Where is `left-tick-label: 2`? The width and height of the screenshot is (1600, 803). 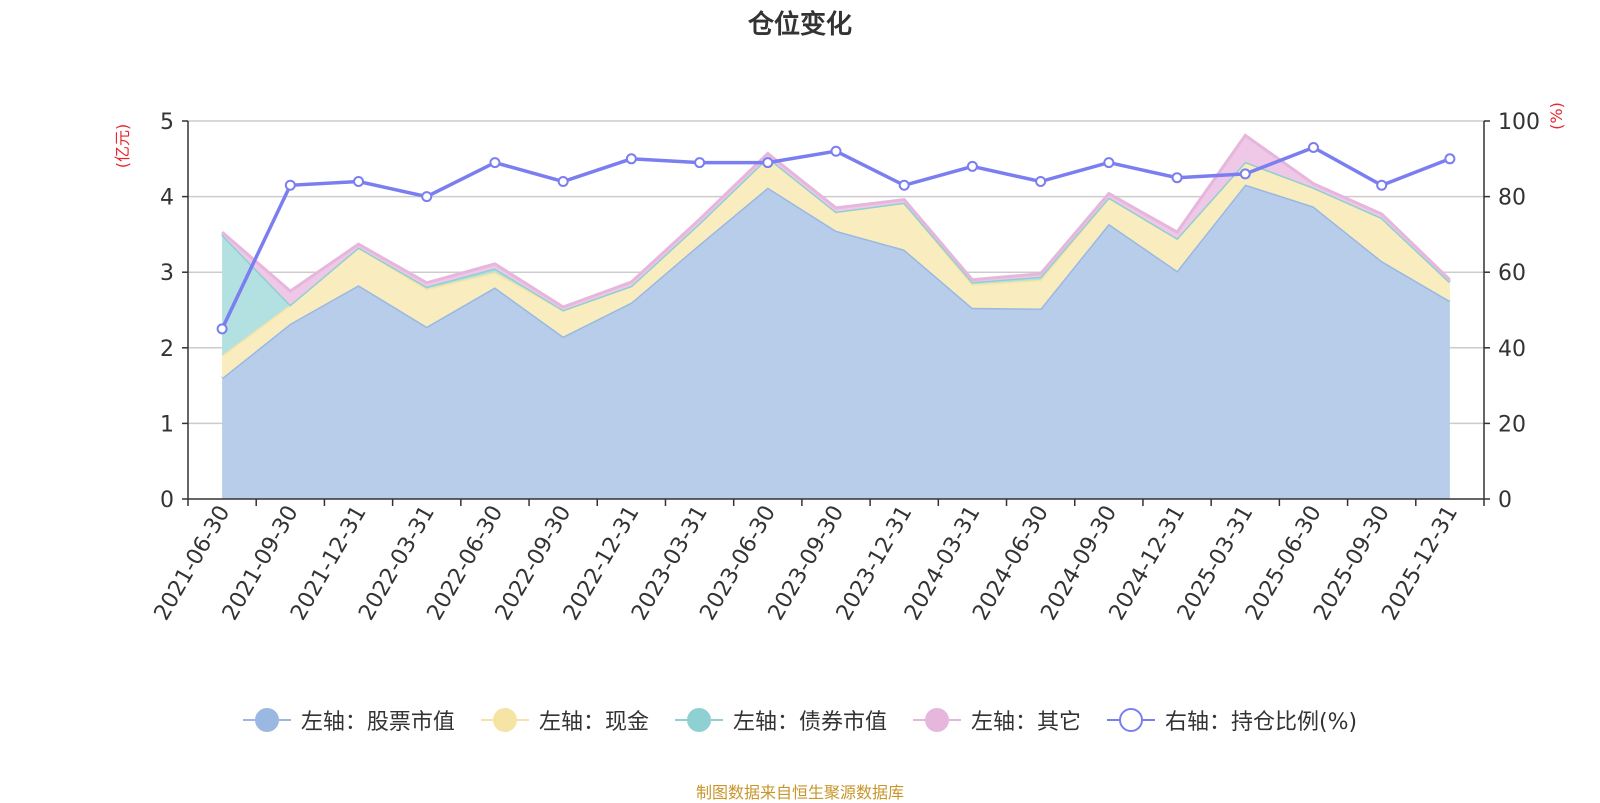 left-tick-label: 2 is located at coordinates (167, 349).